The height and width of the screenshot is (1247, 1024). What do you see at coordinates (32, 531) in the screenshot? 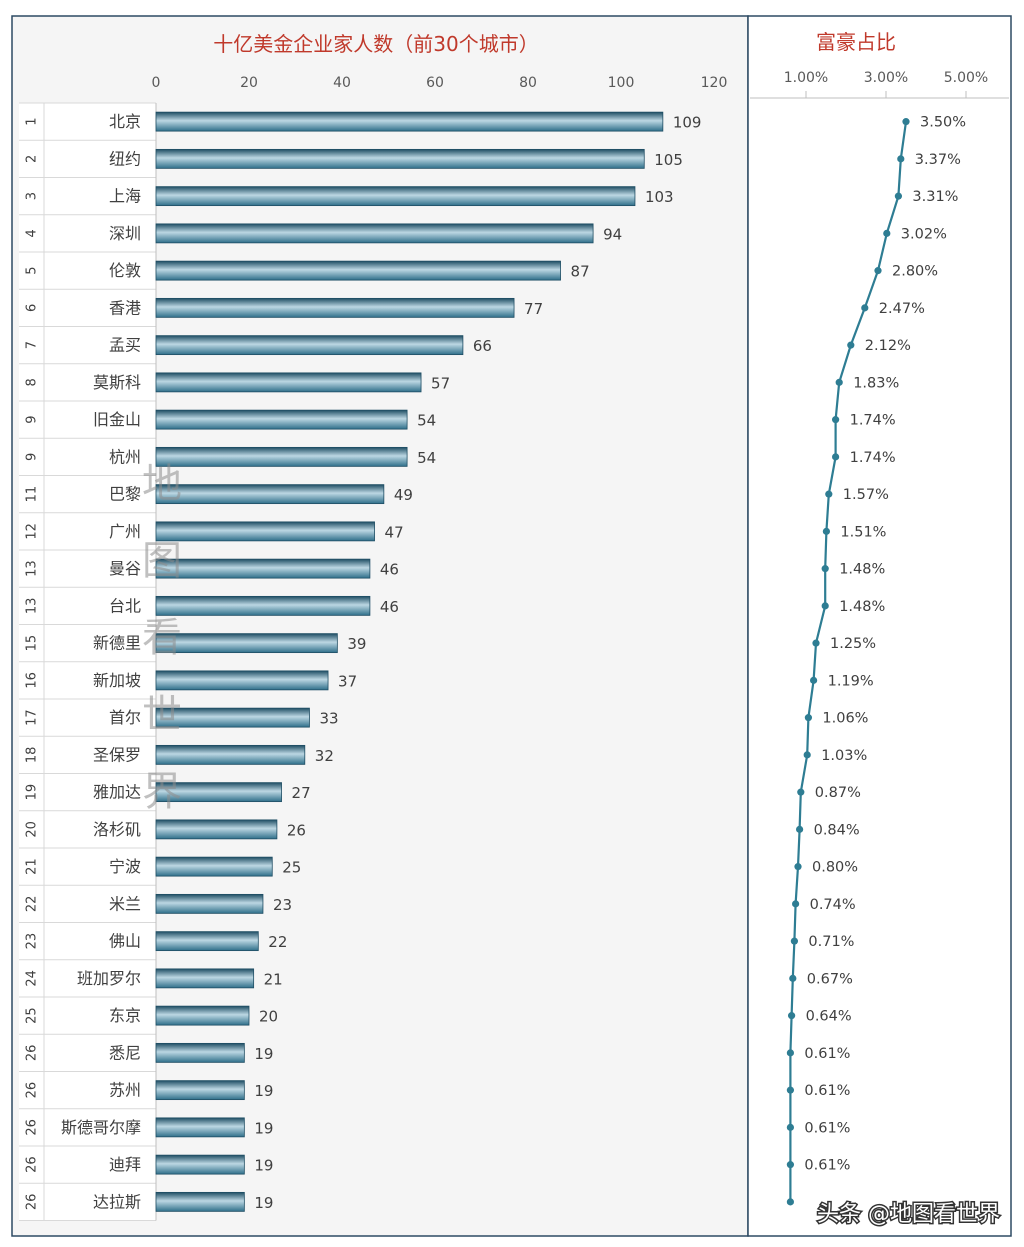
I see `rank-label: 12` at bounding box center [32, 531].